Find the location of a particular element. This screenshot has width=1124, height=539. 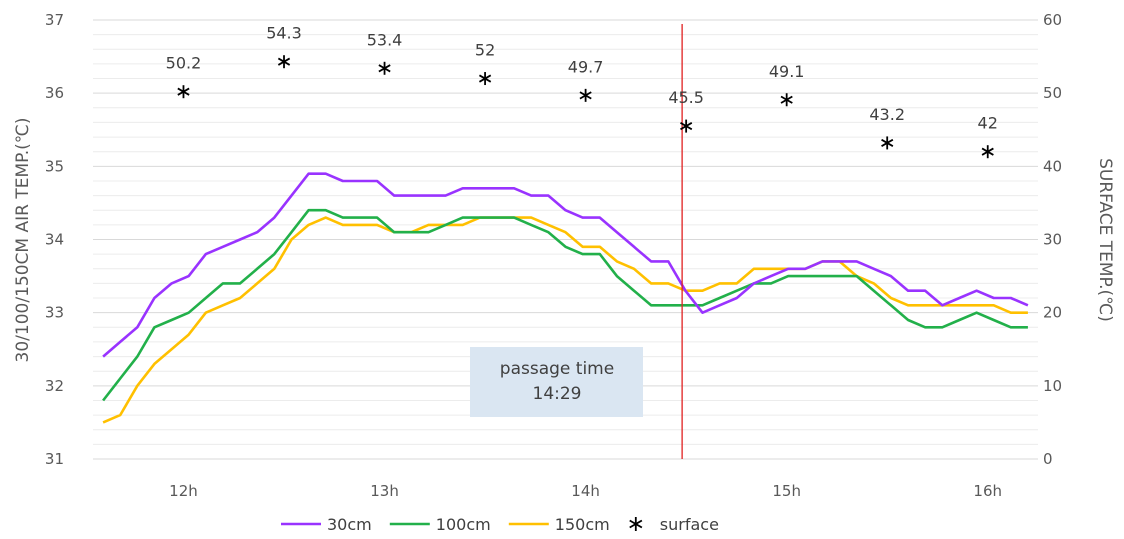

surface-data-label: 49.7 is located at coordinates (586, 66).